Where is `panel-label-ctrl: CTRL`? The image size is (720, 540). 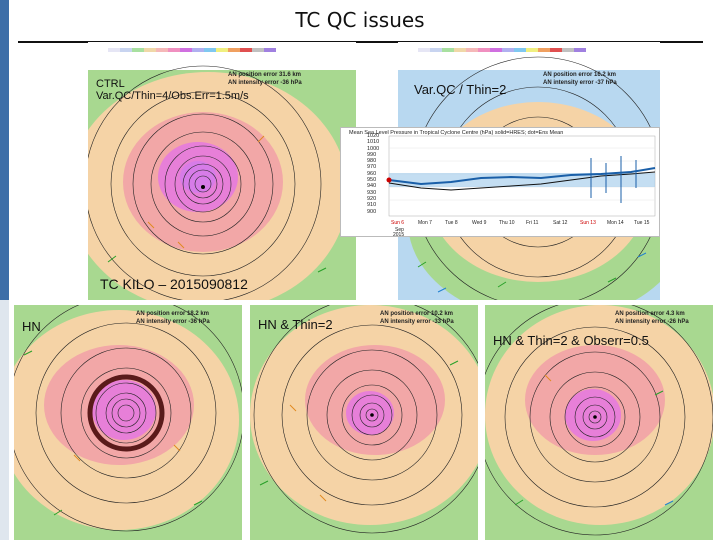 panel-label-ctrl: CTRL is located at coordinates (110, 84).